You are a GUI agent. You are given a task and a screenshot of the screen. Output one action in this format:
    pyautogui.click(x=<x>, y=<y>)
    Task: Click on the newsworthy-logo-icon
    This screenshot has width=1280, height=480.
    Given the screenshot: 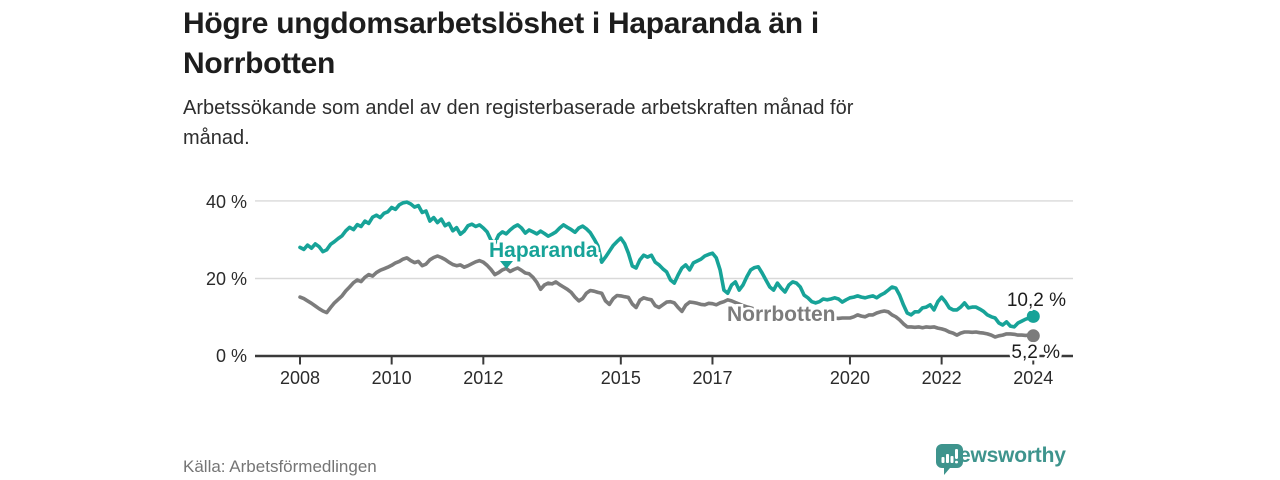 What is the action you would take?
    pyautogui.click(x=949, y=459)
    